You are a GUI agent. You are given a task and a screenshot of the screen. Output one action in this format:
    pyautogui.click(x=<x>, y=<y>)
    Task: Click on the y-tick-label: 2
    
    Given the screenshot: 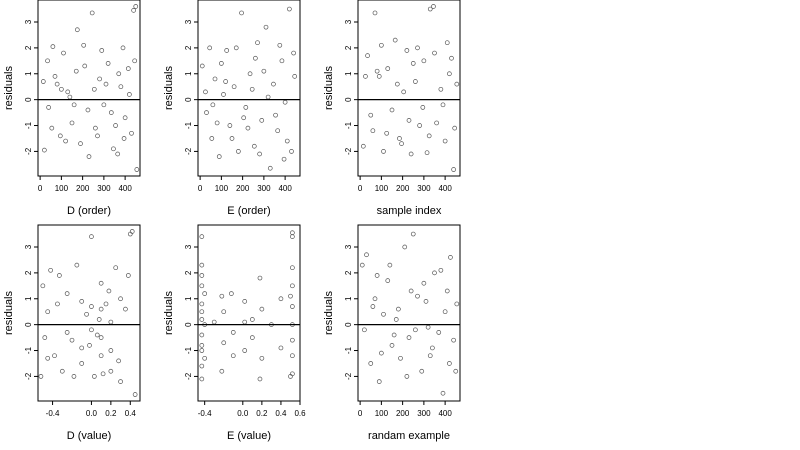 What is the action you would take?
    pyautogui.click(x=188, y=272)
    